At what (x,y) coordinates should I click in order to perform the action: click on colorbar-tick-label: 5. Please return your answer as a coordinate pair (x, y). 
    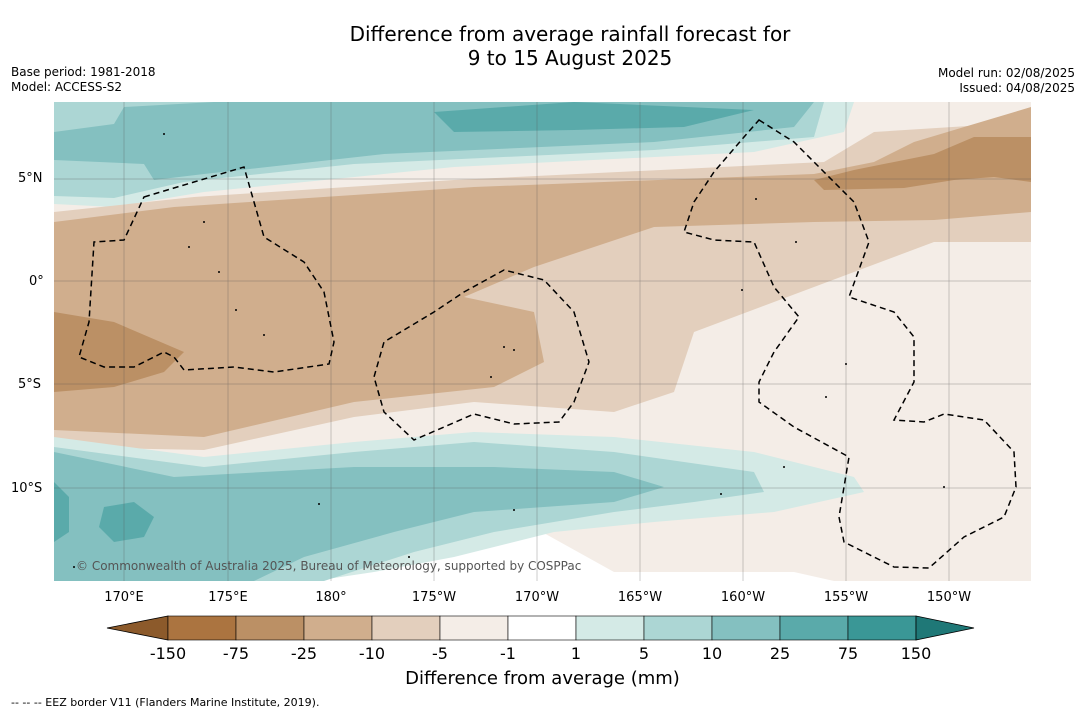
    Looking at the image, I should click on (644, 653).